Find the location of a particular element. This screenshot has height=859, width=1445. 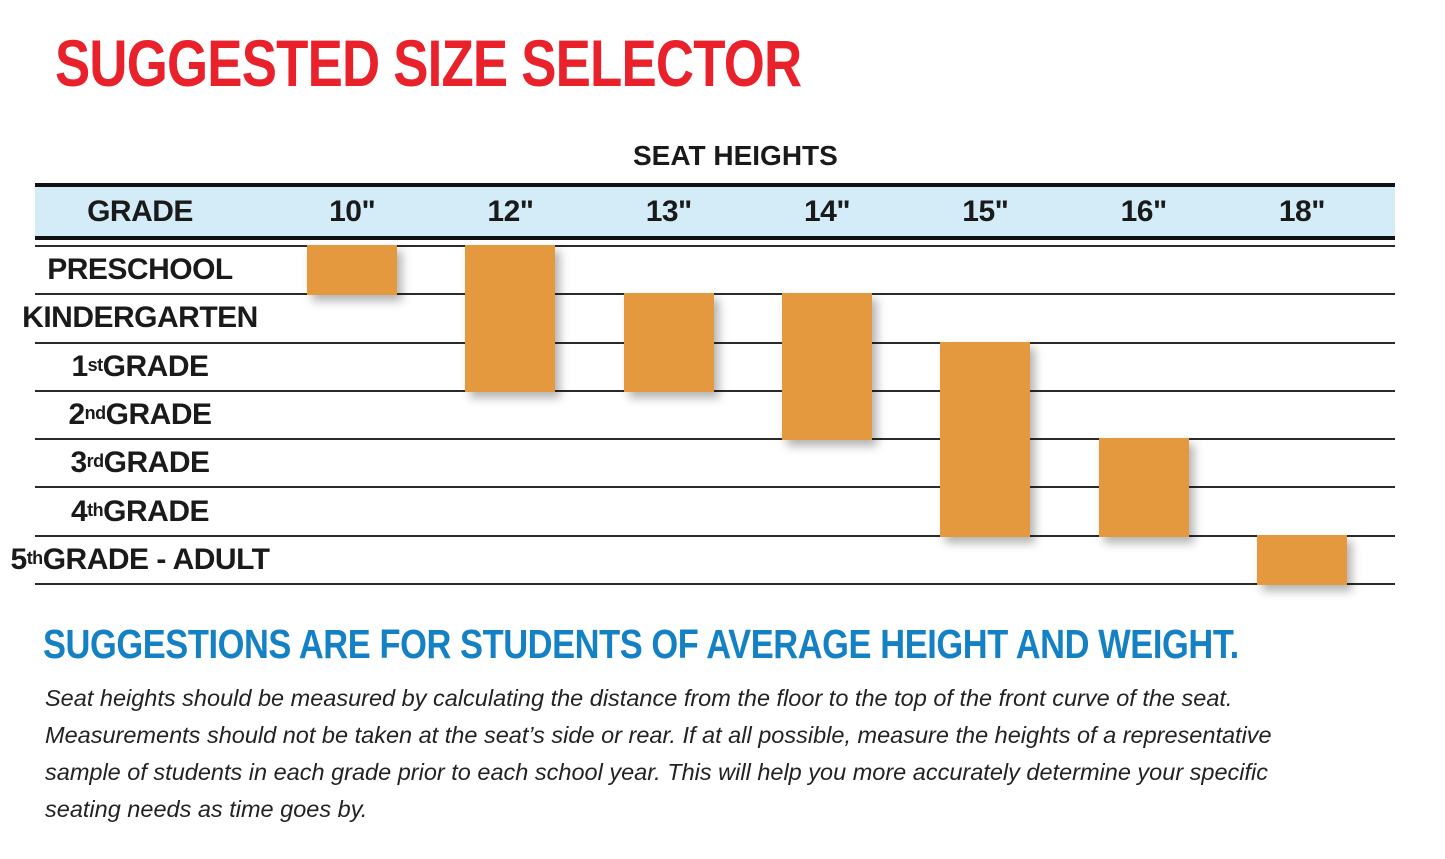

table-header-row: GRADE 10" 12" 13" 14" 15" 16" 18" is located at coordinates (715, 211).